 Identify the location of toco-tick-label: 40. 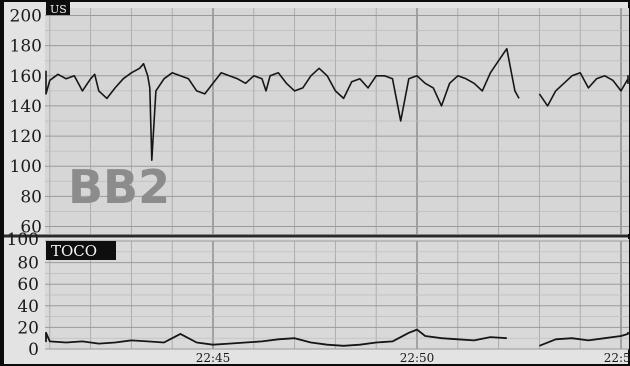
(28, 307).